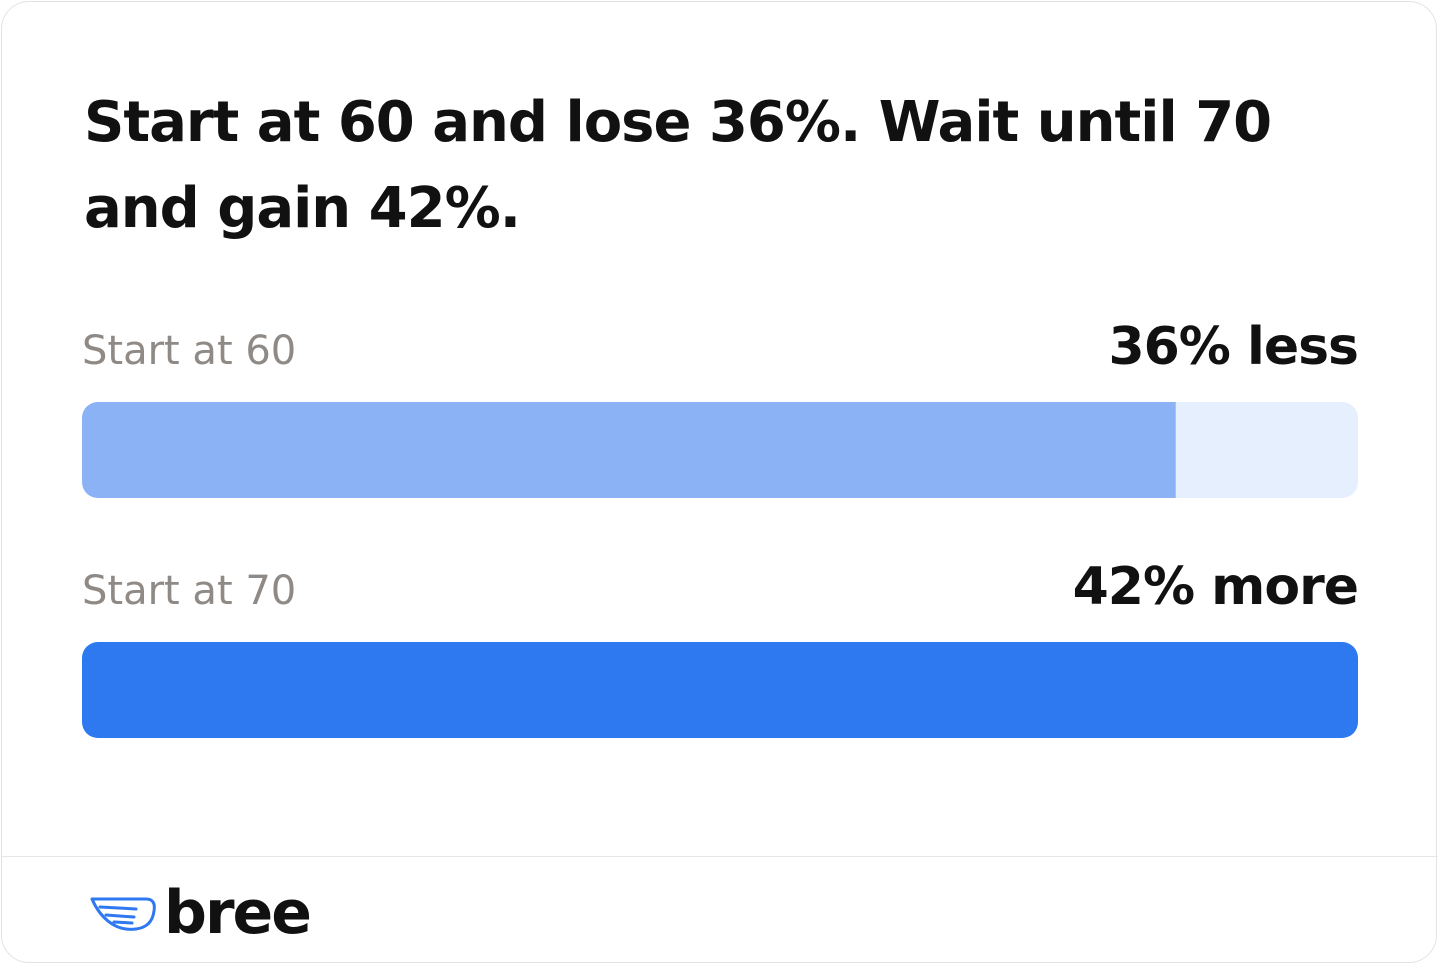 This screenshot has width=1440, height=966. I want to click on category-label: Start at 70, so click(189, 591).